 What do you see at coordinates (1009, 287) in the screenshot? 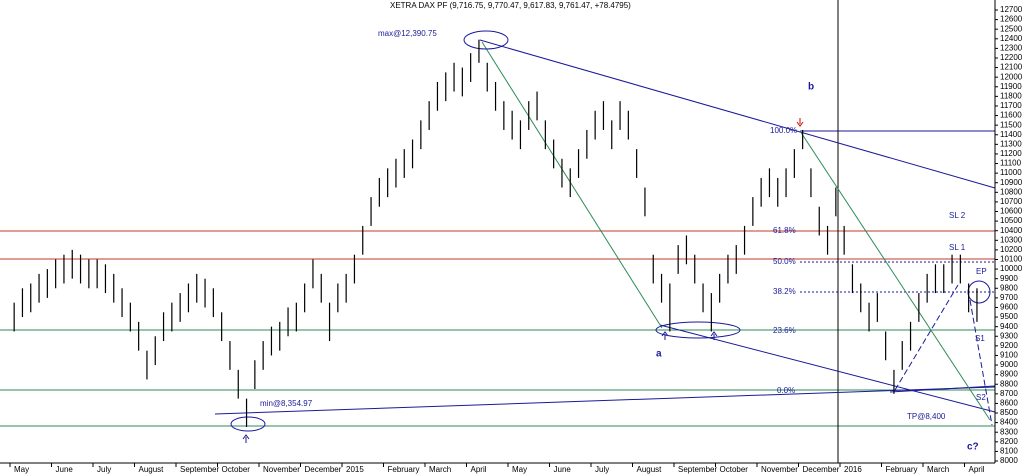
I see `y-tick-label: 9800` at bounding box center [1009, 287].